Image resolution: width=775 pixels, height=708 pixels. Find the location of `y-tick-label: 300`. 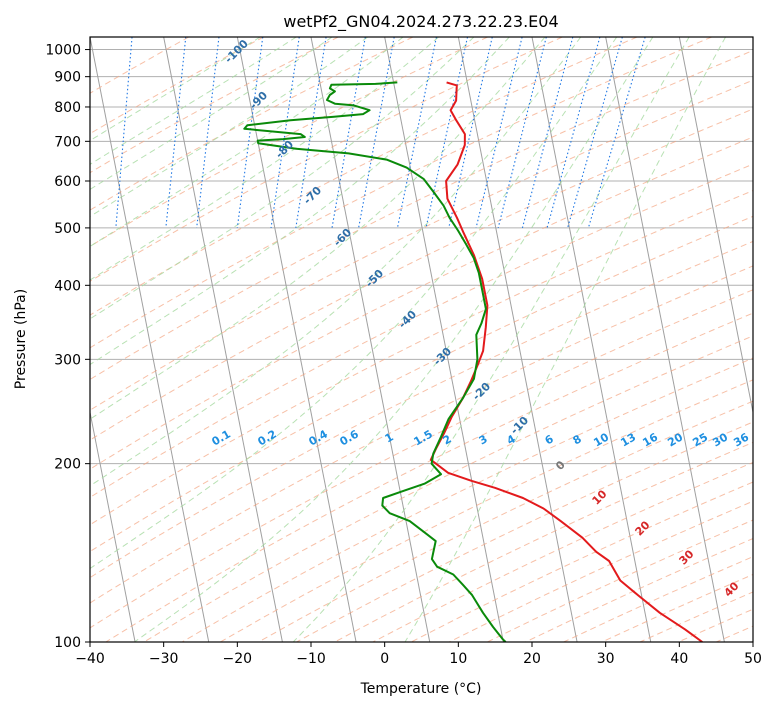

y-tick-label: 300 is located at coordinates (67, 360).